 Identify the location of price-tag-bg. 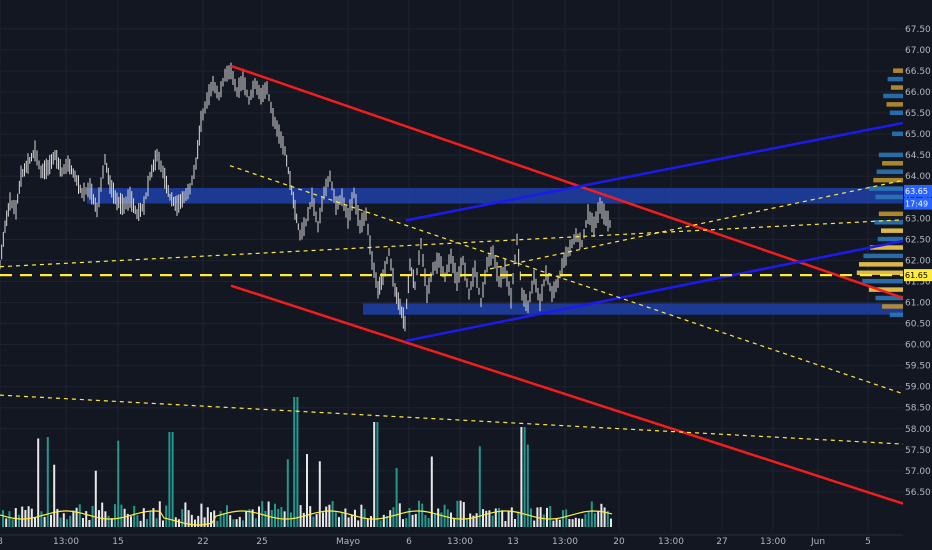
(918, 203).